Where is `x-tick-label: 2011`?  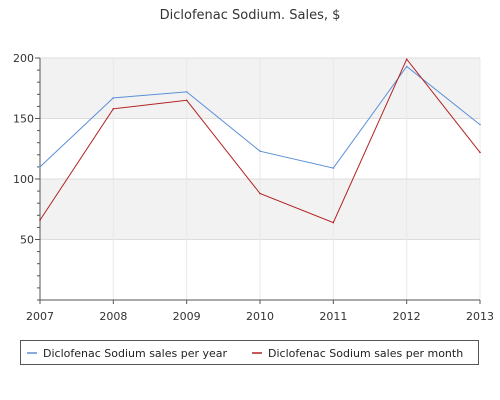
x-tick-label: 2011 is located at coordinates (333, 316).